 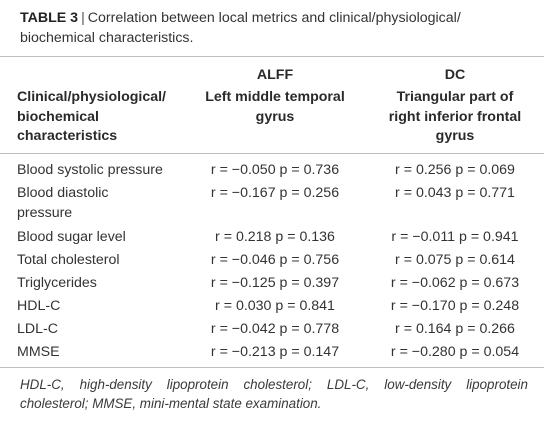 I want to click on row-dc-value: r = 0.043 p = 0.771, so click(x=455, y=193).